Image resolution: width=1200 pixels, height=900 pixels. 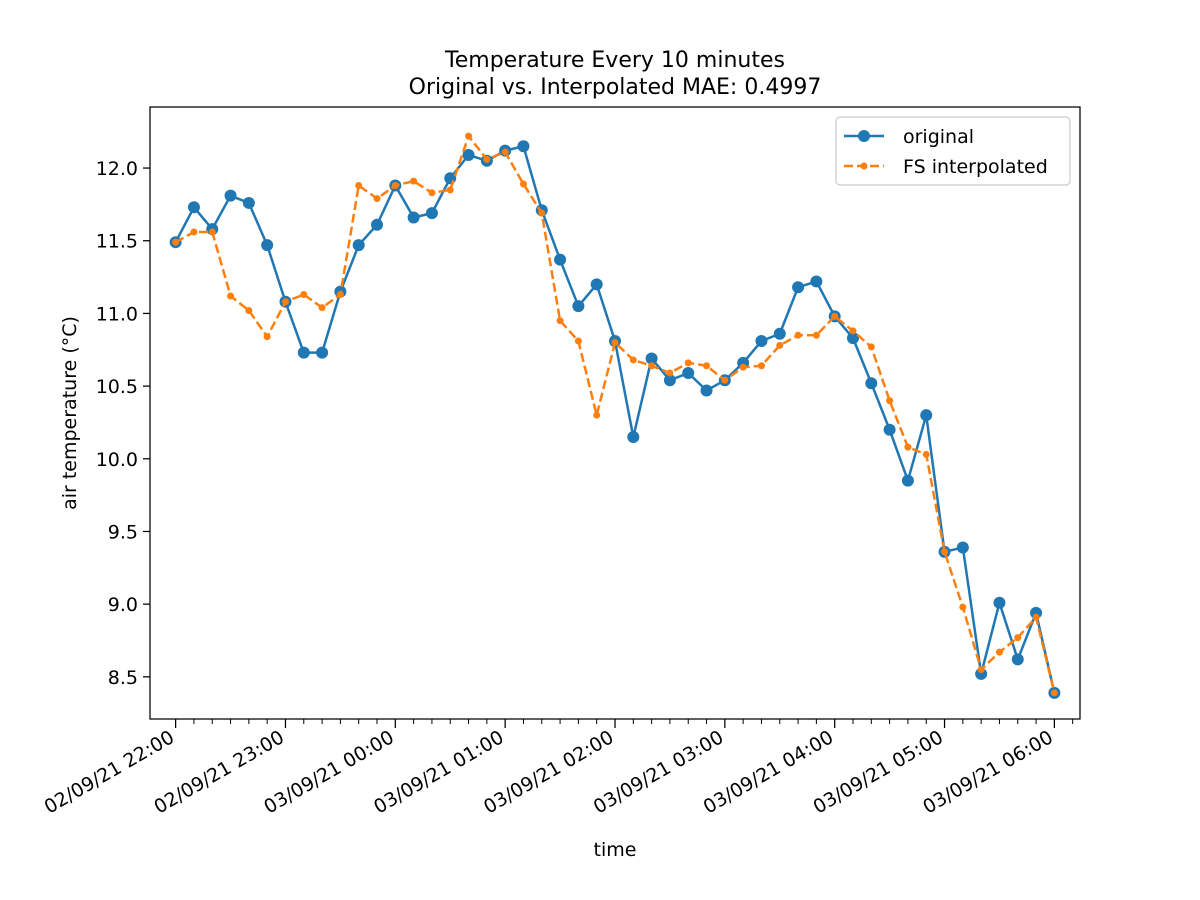 What do you see at coordinates (975, 167) in the screenshot?
I see `legend-label-fs-interpolated: FS interpolated` at bounding box center [975, 167].